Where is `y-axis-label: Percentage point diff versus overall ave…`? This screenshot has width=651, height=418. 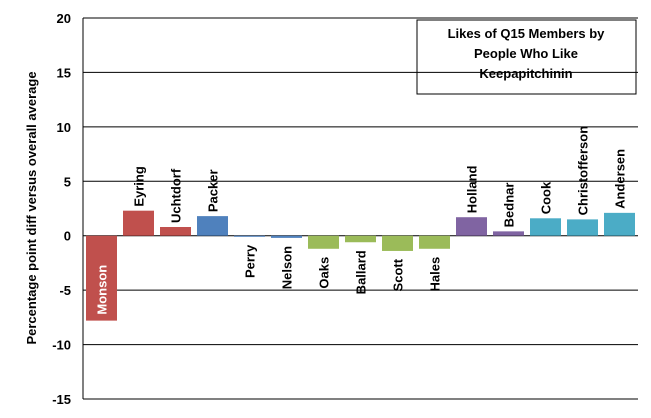
y-axis-label: Percentage point diff versus overall ave… is located at coordinates (31, 207).